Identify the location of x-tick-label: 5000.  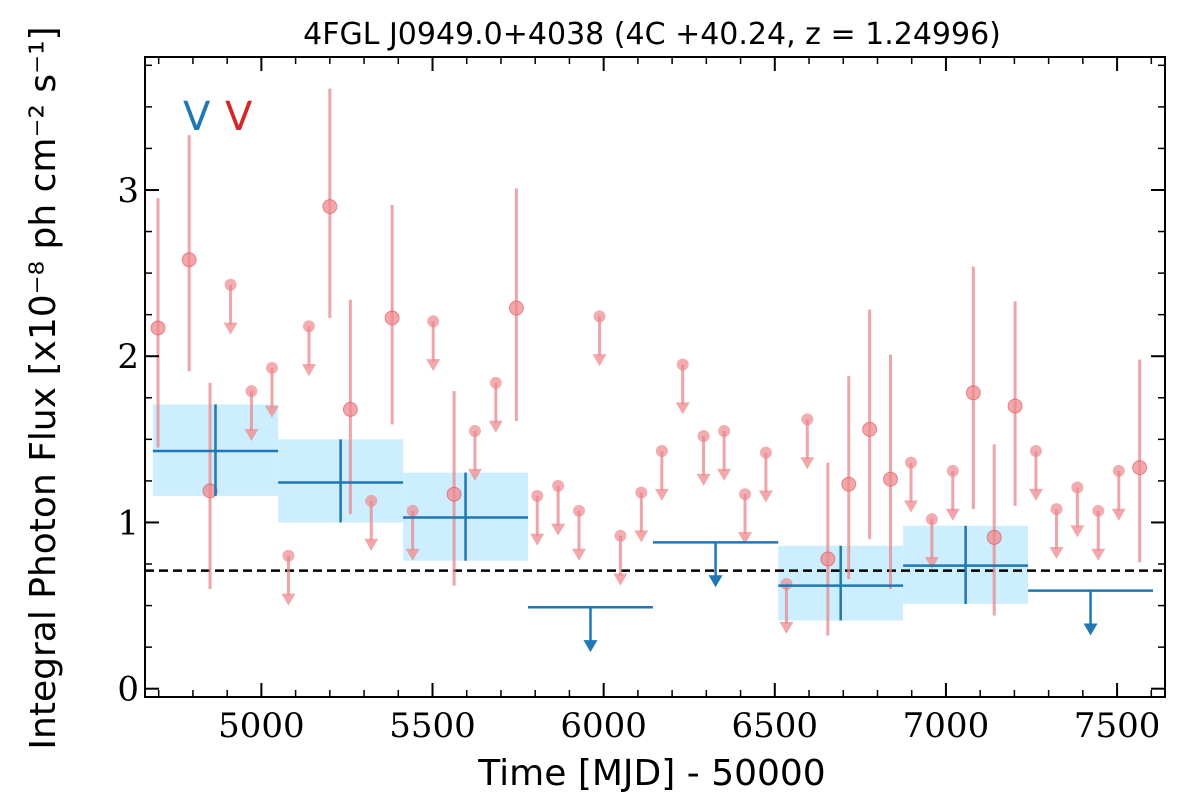
(261, 726).